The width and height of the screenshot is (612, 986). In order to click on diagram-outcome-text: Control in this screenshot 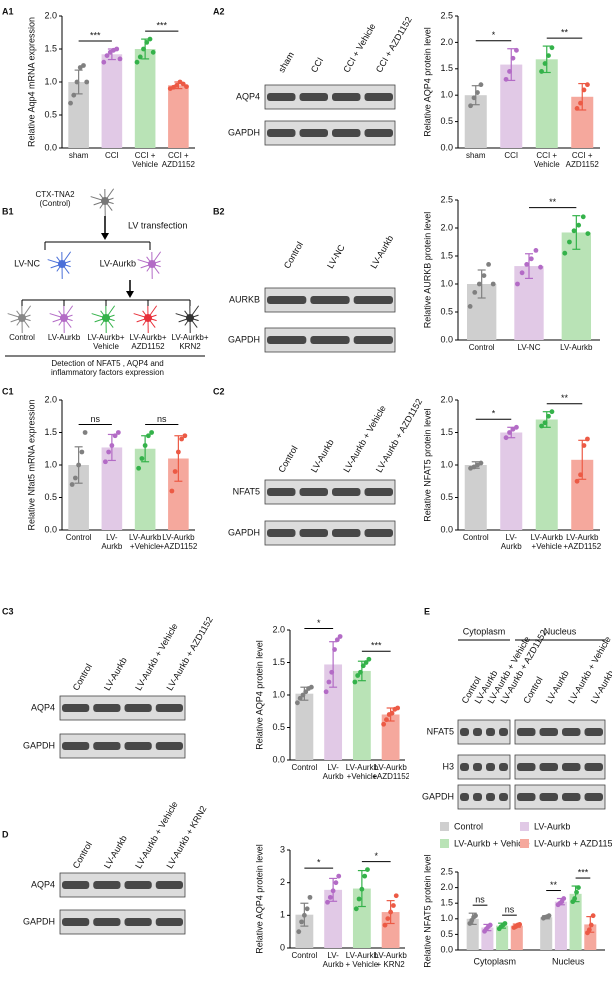, I will do `click(22, 337)`.